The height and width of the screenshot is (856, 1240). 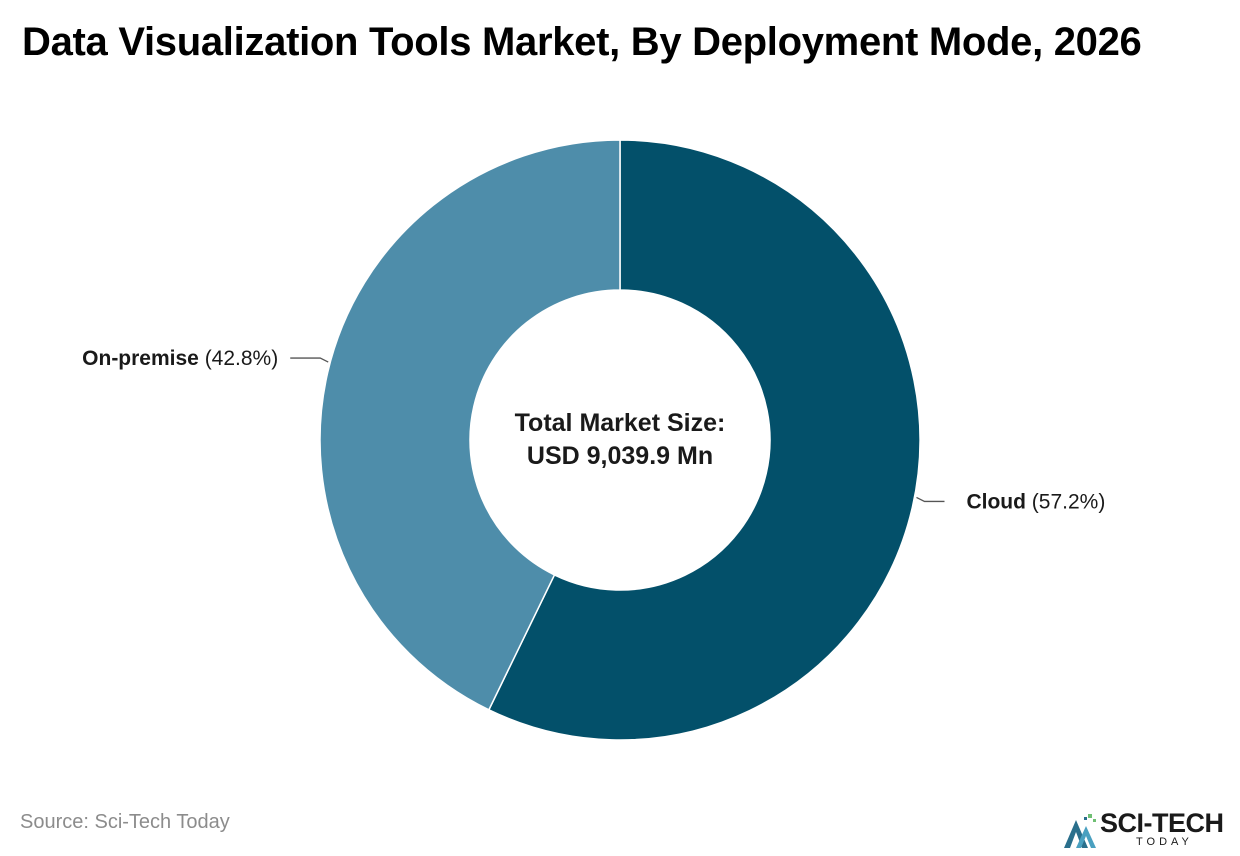 I want to click on sci-tech-logo-mark-icon, so click(x=1080, y=831).